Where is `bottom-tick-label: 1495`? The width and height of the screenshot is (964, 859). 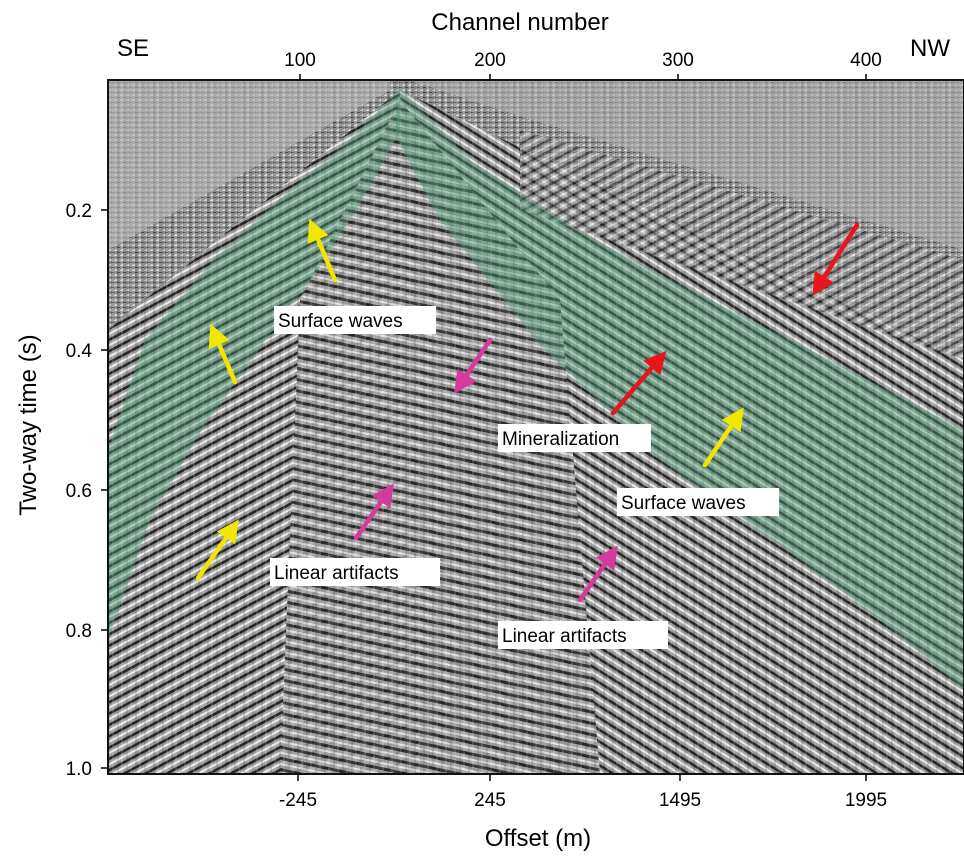 bottom-tick-label: 1495 is located at coordinates (680, 800).